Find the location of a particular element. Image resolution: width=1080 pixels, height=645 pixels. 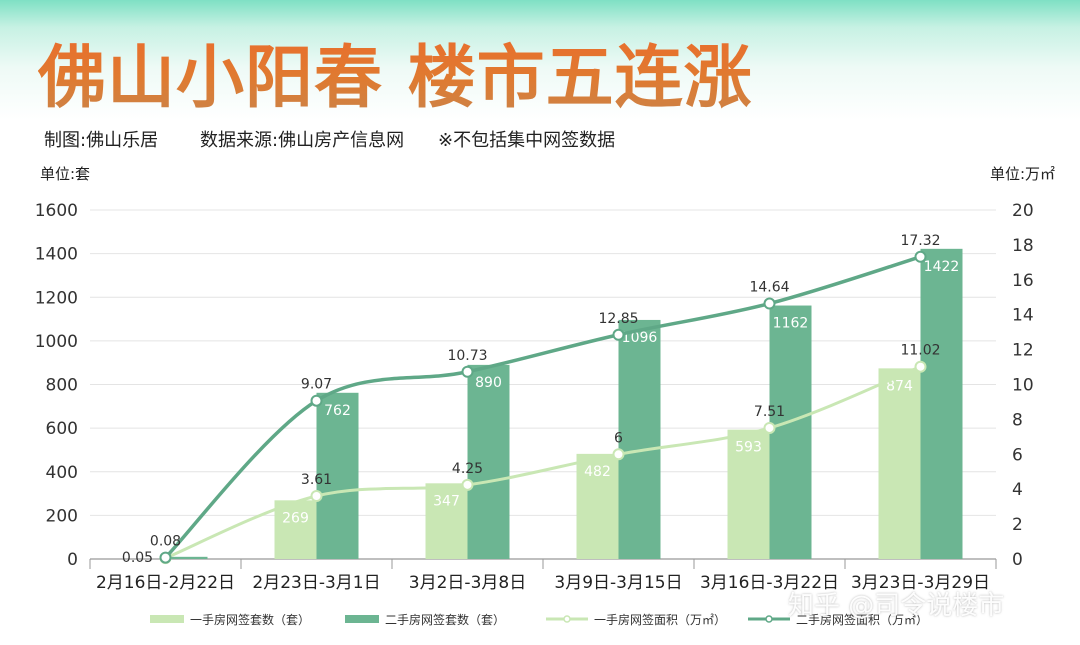

new-home-area-label: 6 is located at coordinates (618, 438).